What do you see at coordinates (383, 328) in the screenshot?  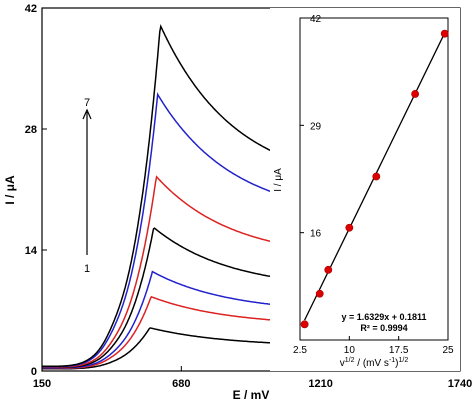 I see `inset-r-squared: R² = 0.9994` at bounding box center [383, 328].